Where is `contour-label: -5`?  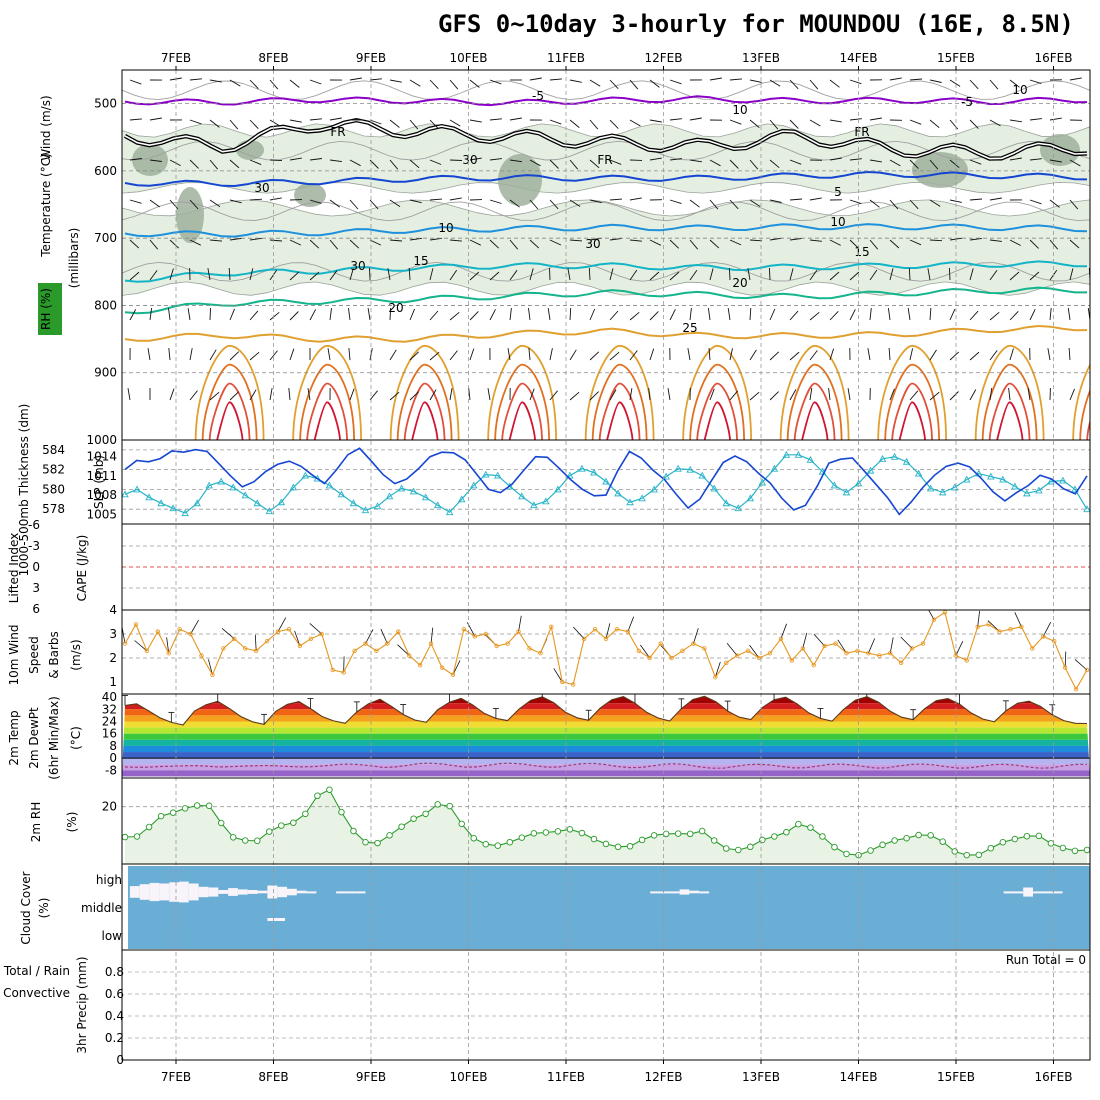
contour-label: -5 is located at coordinates (967, 102).